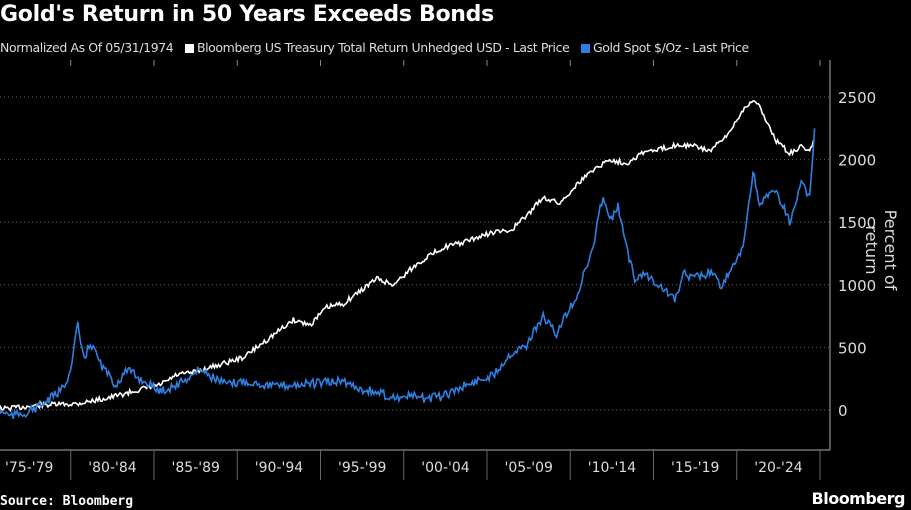 The width and height of the screenshot is (911, 510). What do you see at coordinates (857, 223) in the screenshot?
I see `y-tick-label: 1500` at bounding box center [857, 223].